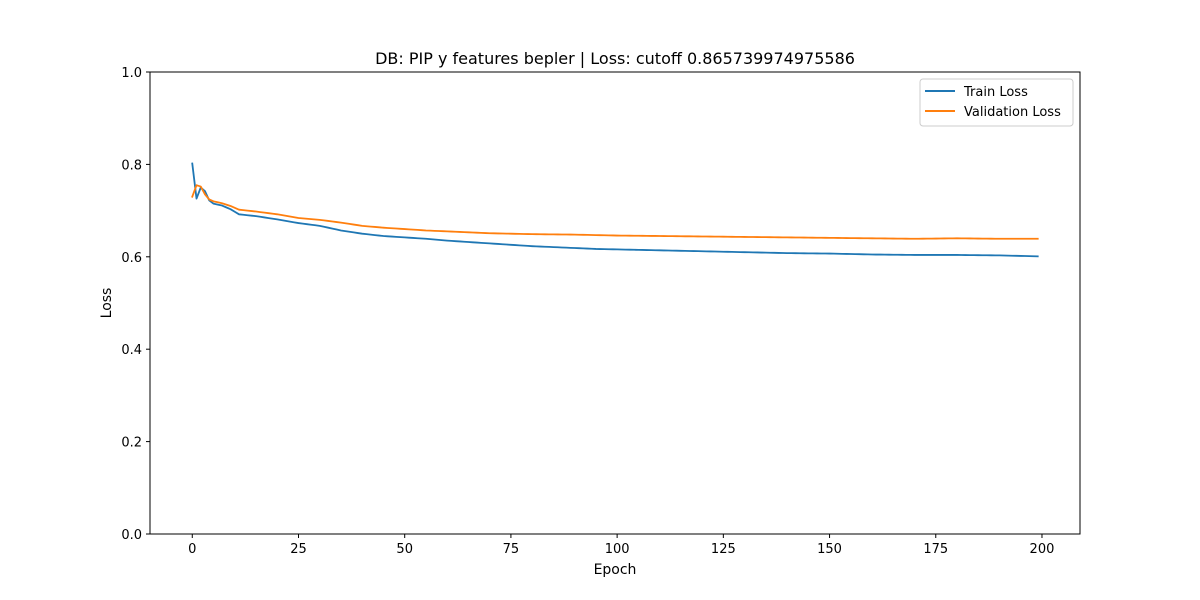  Describe the element at coordinates (1012, 112) in the screenshot. I see `legend-label-validation-loss: Validation Loss` at that location.